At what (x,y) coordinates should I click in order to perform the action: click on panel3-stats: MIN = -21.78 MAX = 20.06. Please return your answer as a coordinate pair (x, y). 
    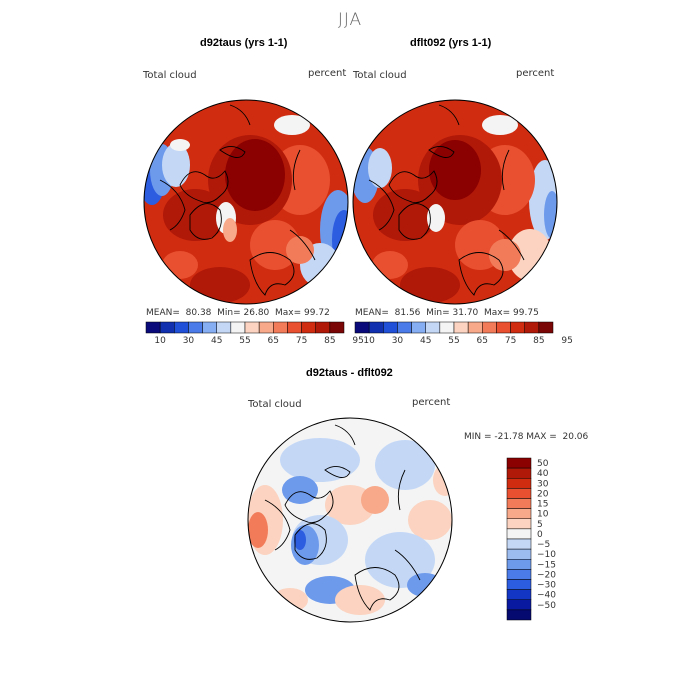
    Looking at the image, I should click on (526, 437).